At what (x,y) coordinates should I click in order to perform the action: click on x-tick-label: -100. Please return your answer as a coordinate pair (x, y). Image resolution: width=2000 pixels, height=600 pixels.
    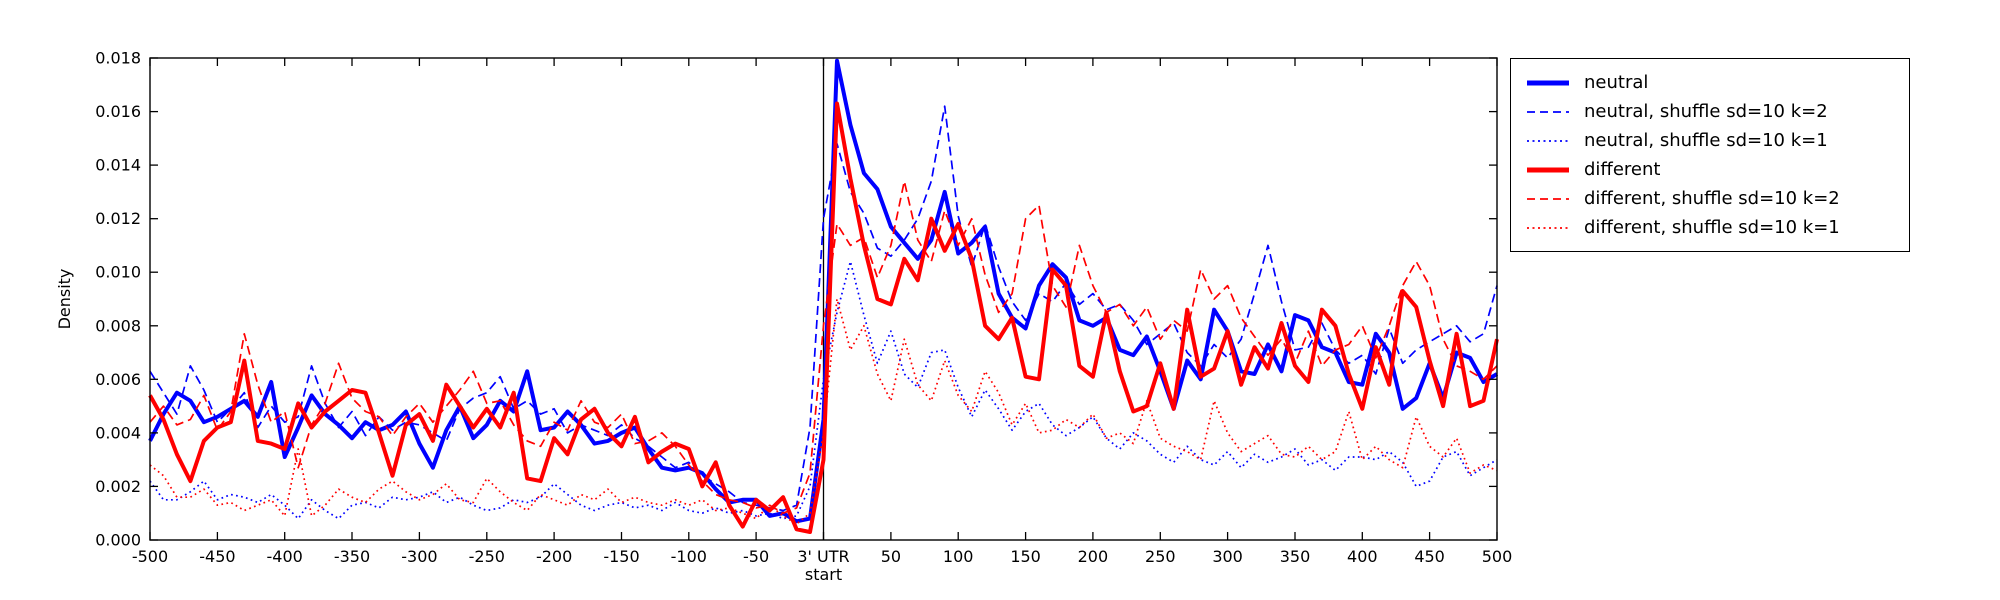
    Looking at the image, I should click on (689, 556).